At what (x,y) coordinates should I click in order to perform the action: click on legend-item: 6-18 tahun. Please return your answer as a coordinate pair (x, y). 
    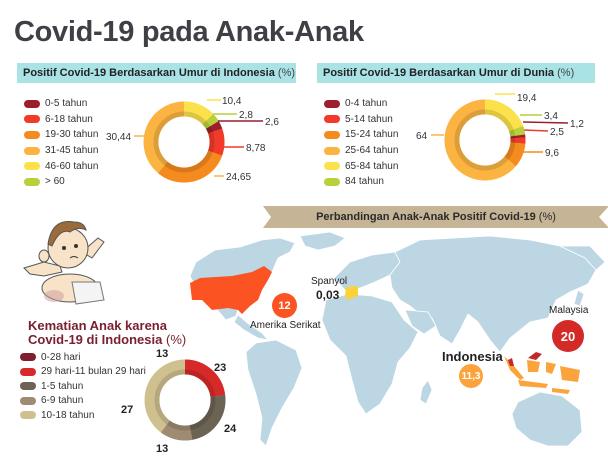
    Looking at the image, I should click on (61, 120).